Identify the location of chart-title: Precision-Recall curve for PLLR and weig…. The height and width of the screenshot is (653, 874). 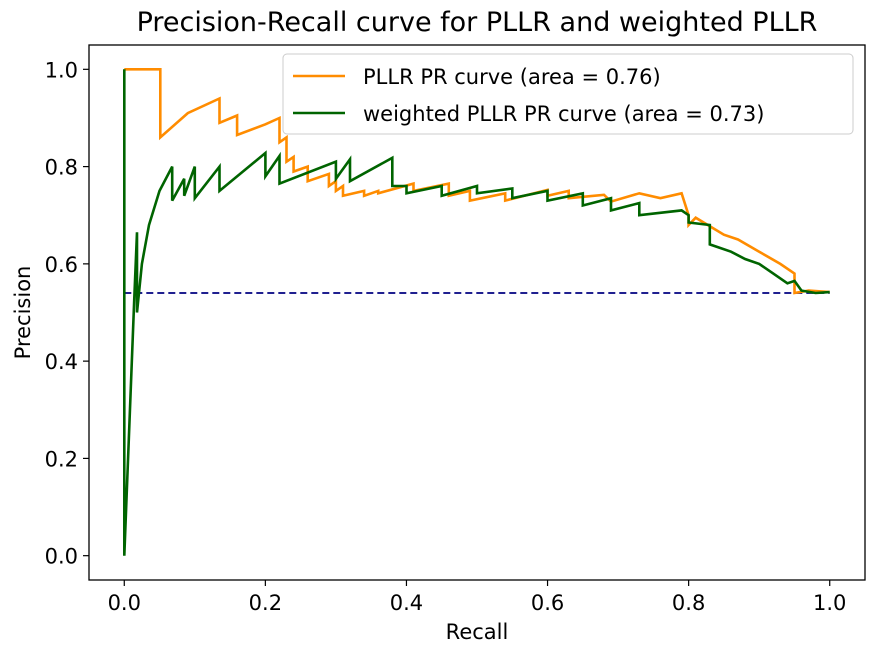
(477, 22).